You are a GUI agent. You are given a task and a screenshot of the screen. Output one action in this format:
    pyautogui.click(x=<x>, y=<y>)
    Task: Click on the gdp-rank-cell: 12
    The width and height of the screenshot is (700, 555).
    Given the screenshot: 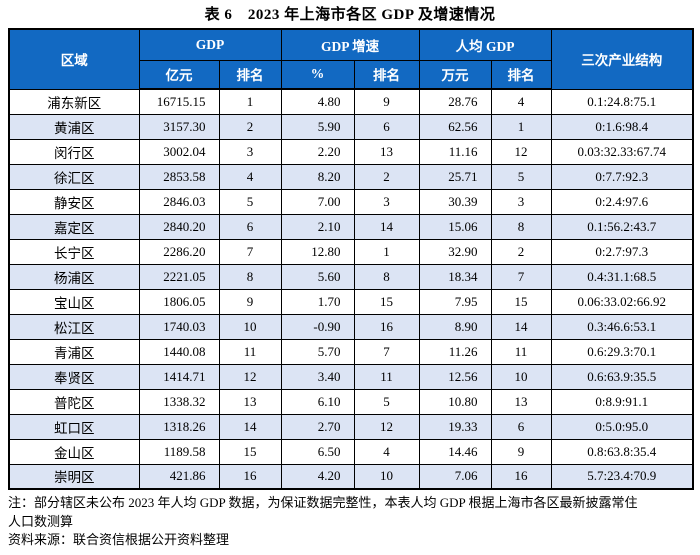 What is the action you would take?
    pyautogui.click(x=250, y=376)
    